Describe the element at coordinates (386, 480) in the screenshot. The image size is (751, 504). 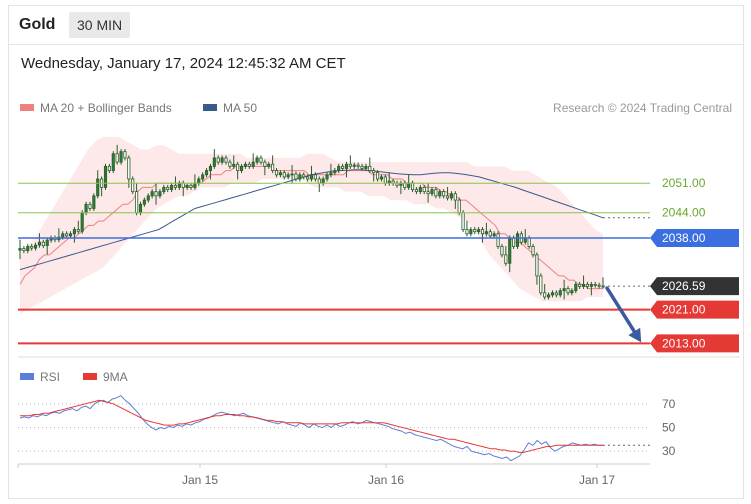
I see `x-tick-label: Jan 16` at that location.